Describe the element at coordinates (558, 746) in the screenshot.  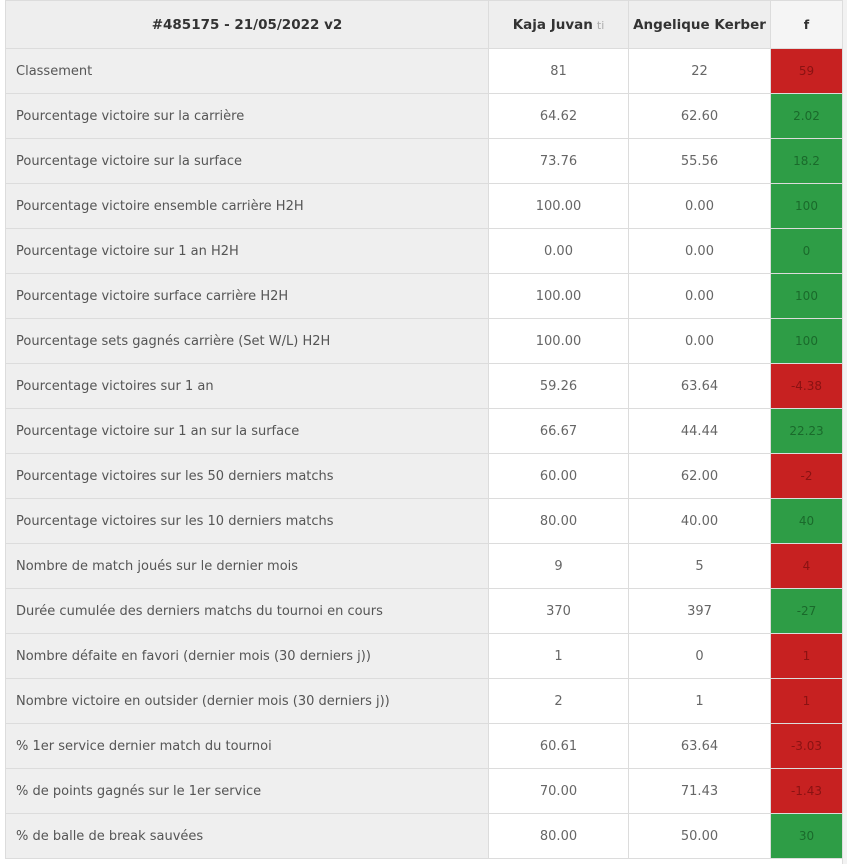
I see `player1-value: 60.61` at that location.